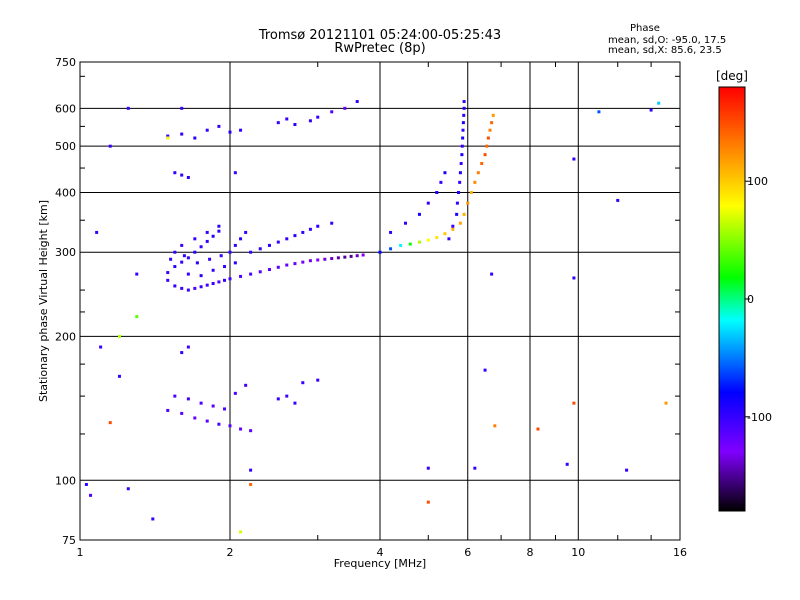 Image resolution: width=800 pixels, height=600 pixels. I want to click on colorbar-tick-label: 0, so click(750, 299).